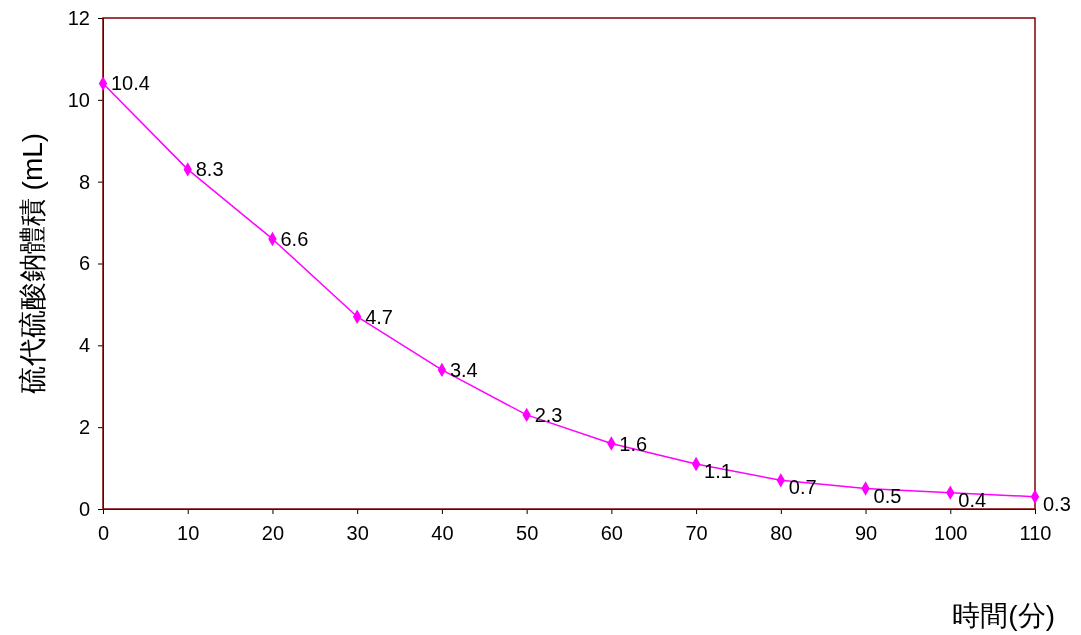 Image resolution: width=1081 pixels, height=635 pixels. What do you see at coordinates (32, 263) in the screenshot?
I see `y-axis-title: 硫代硫酸鈉體積 (mL)` at bounding box center [32, 263].